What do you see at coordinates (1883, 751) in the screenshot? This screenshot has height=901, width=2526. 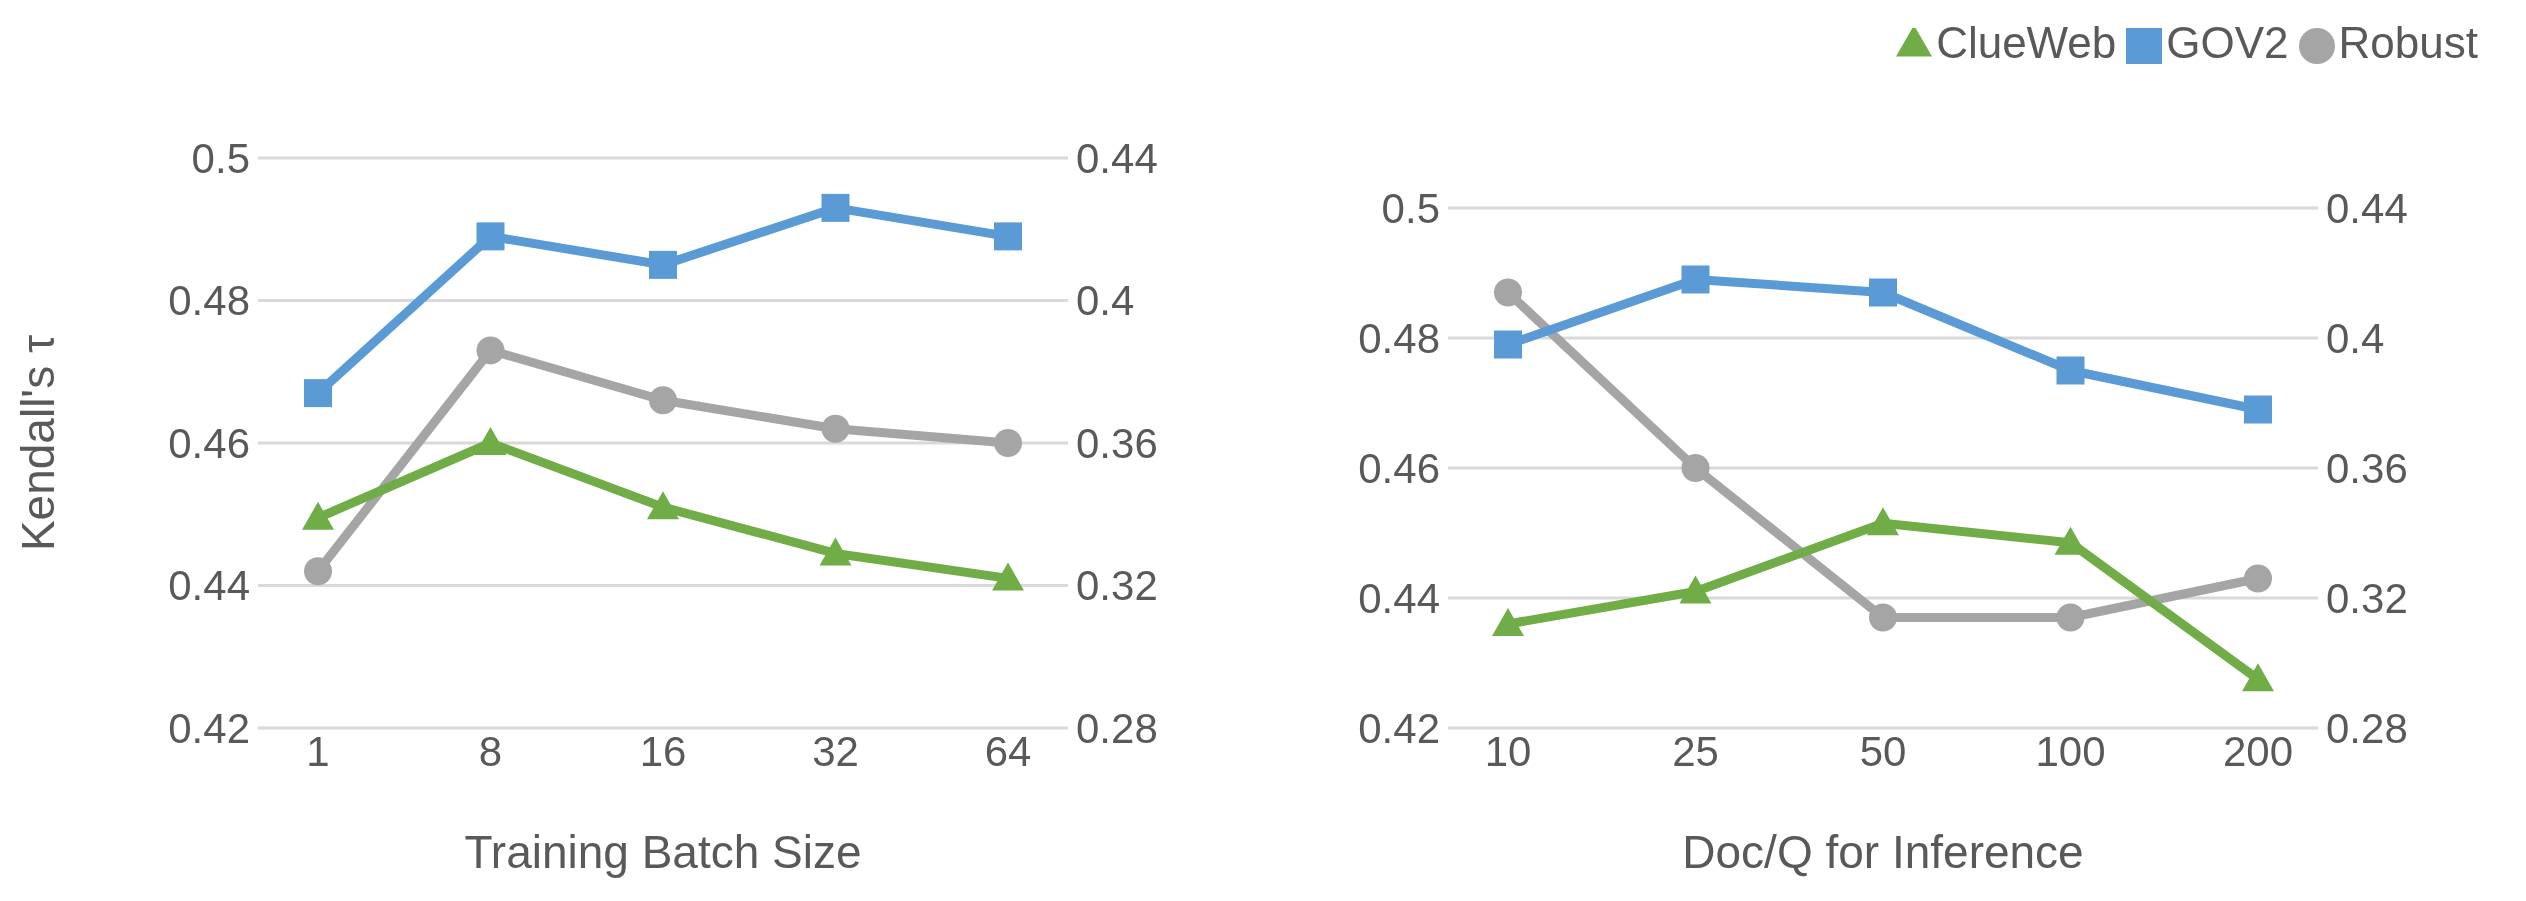 I see `x-tick-label: 50` at bounding box center [1883, 751].